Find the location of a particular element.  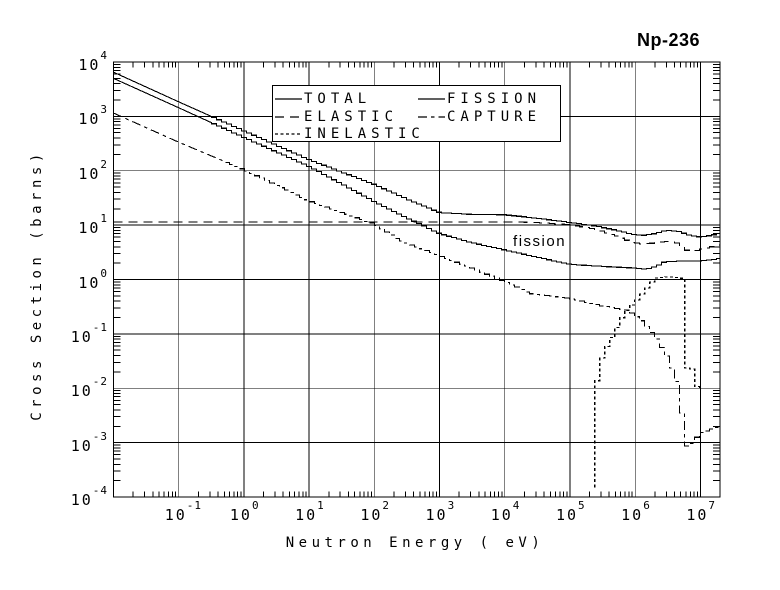

y-tick-label: 10⁴ is located at coordinates (93, 61).